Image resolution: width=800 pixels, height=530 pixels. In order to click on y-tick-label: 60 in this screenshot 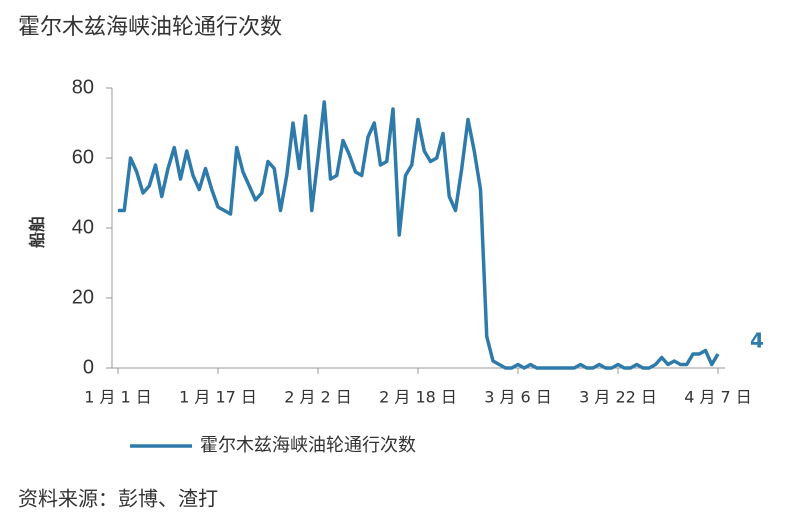, I will do `click(83, 157)`.